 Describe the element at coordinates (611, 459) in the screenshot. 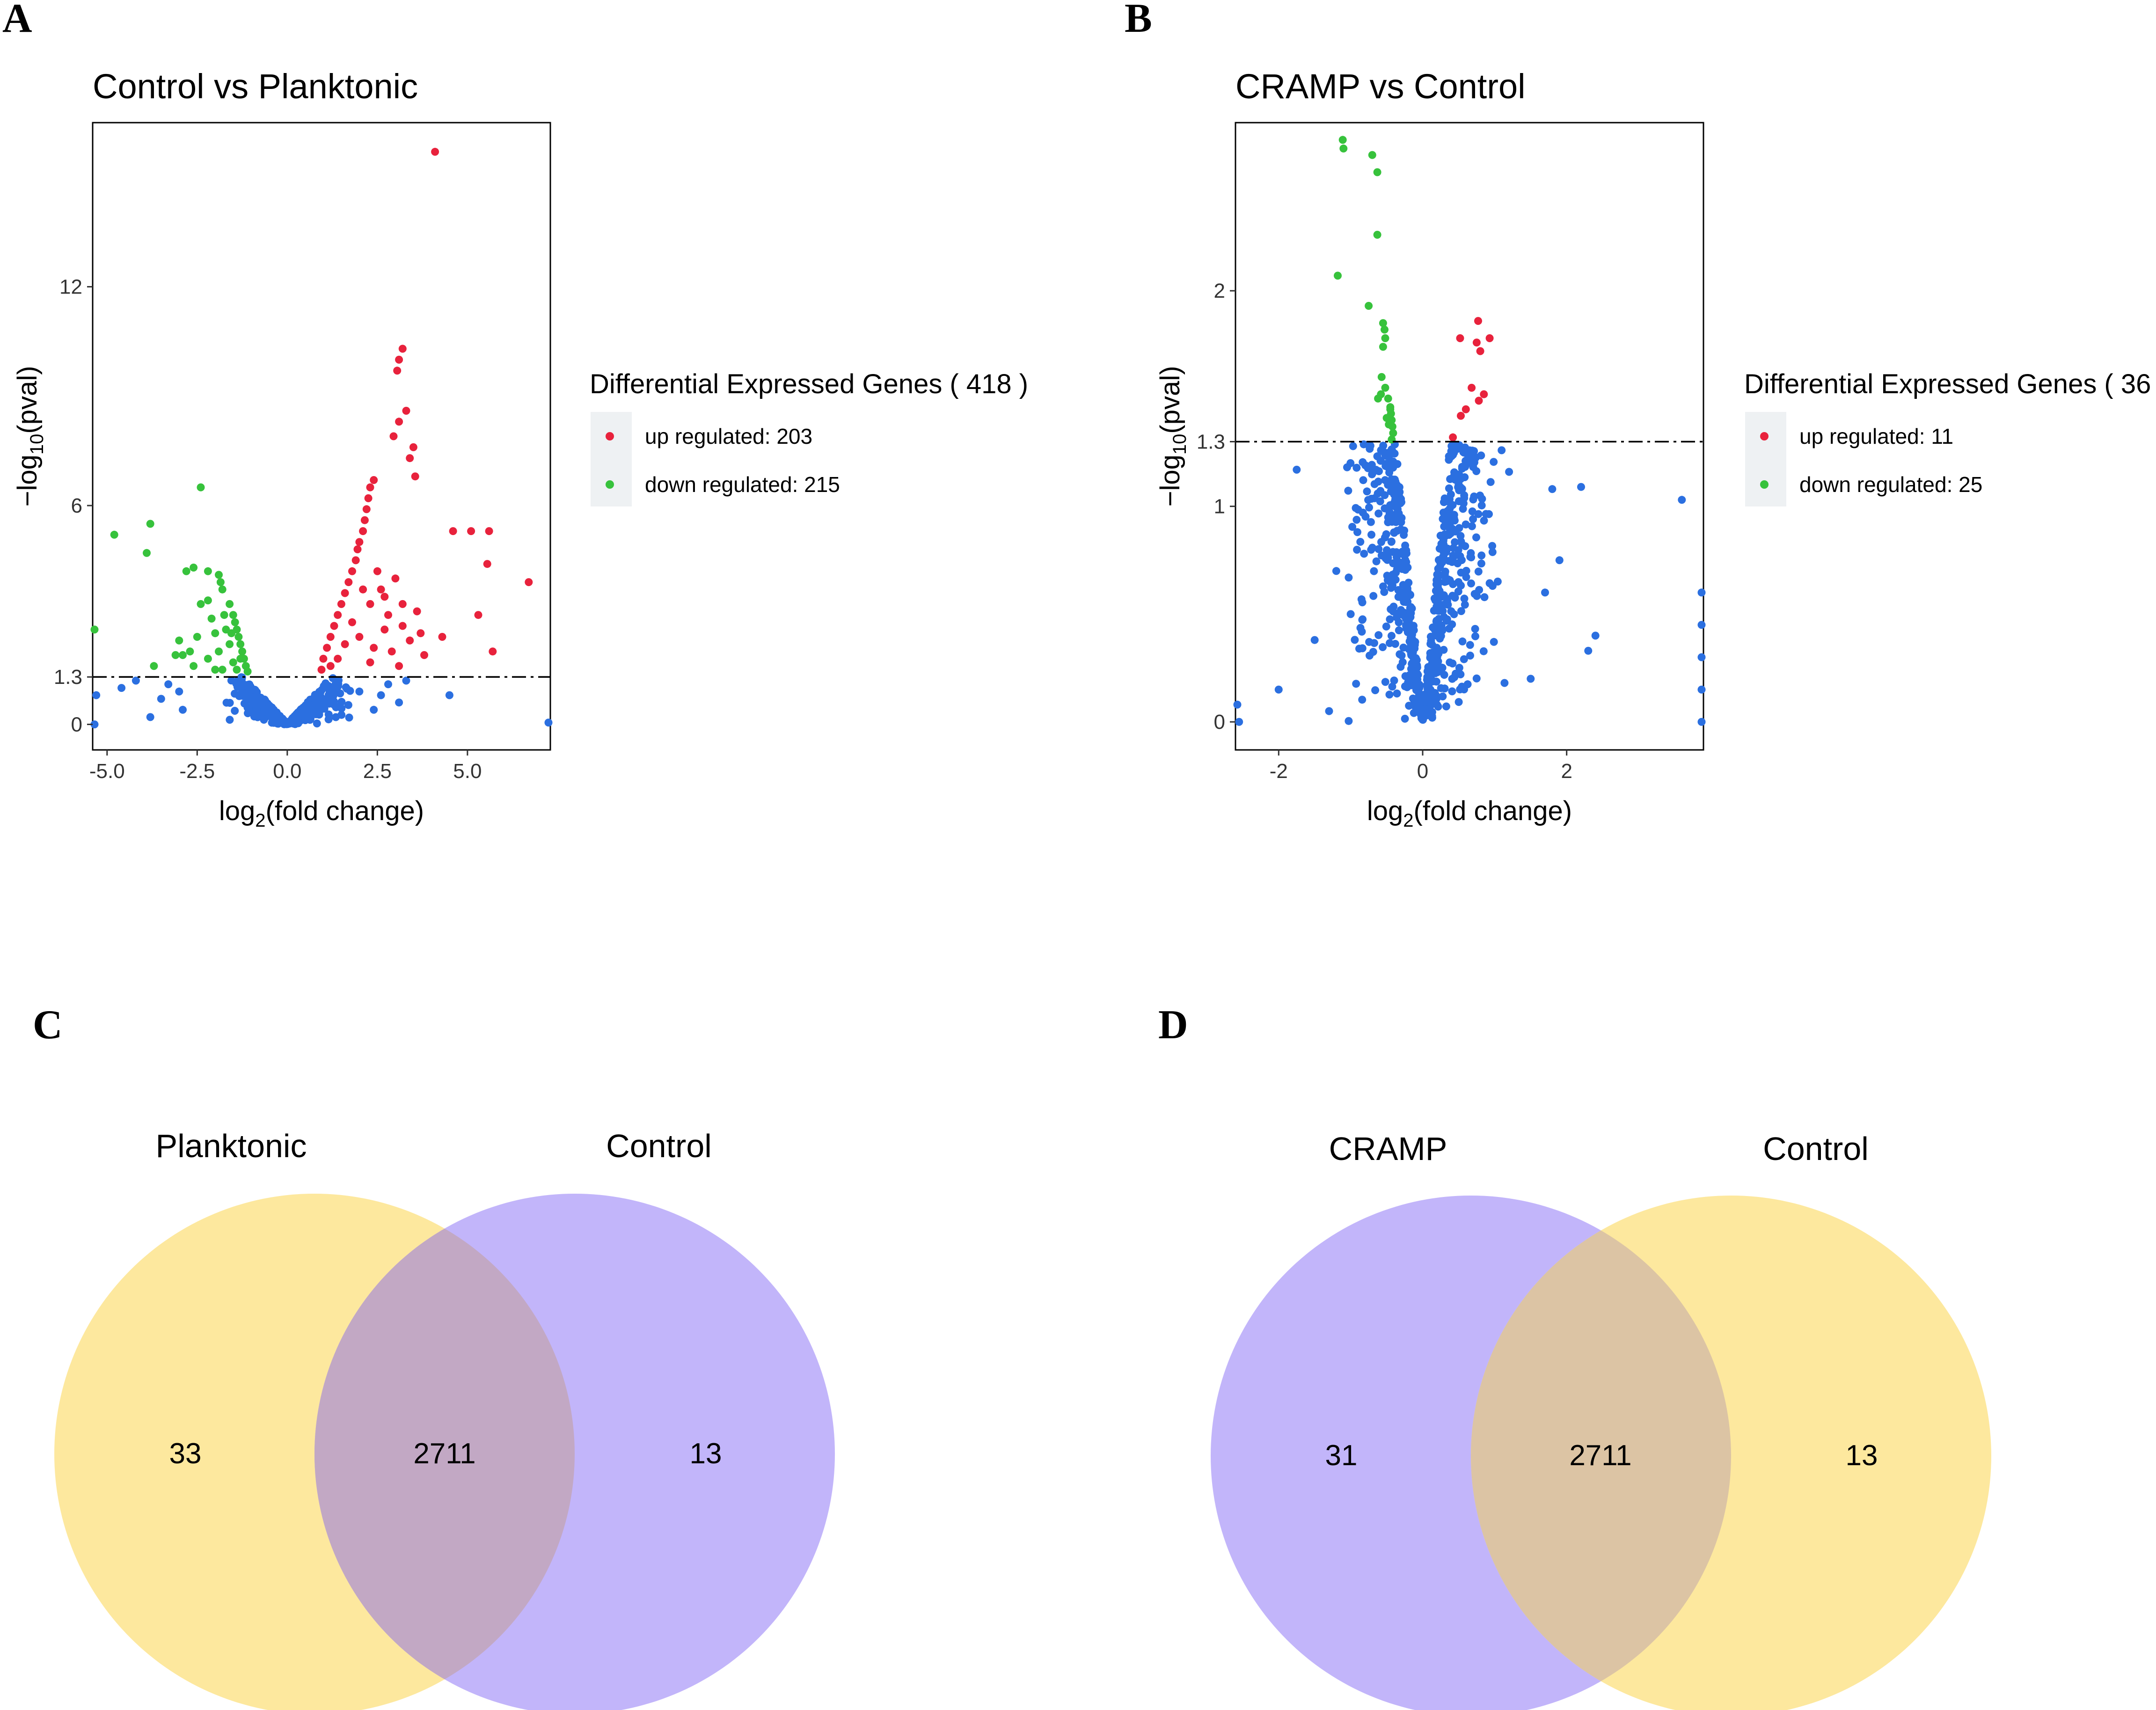

I see `panel-a-legend-key-bg` at that location.